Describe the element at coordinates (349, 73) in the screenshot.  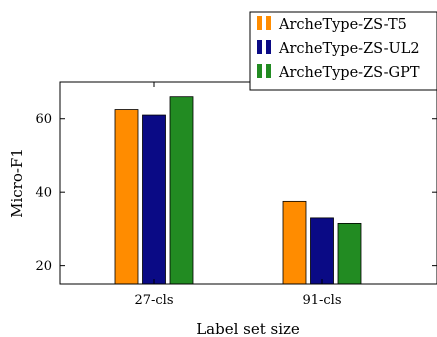
I see `legend-label-3: ArcheType-ZS-GPT` at that location.